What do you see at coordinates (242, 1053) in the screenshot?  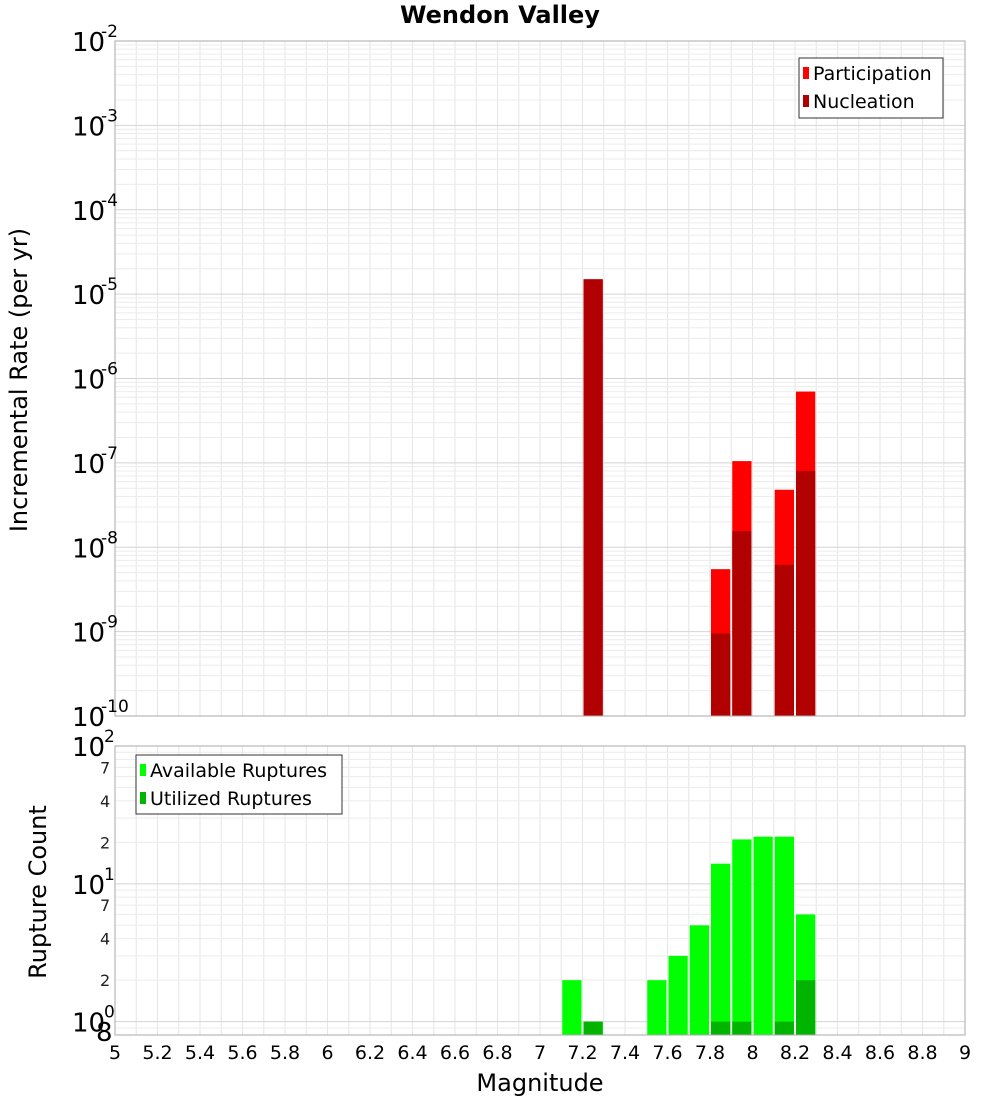 I see `x-tick-label: 5.6` at bounding box center [242, 1053].